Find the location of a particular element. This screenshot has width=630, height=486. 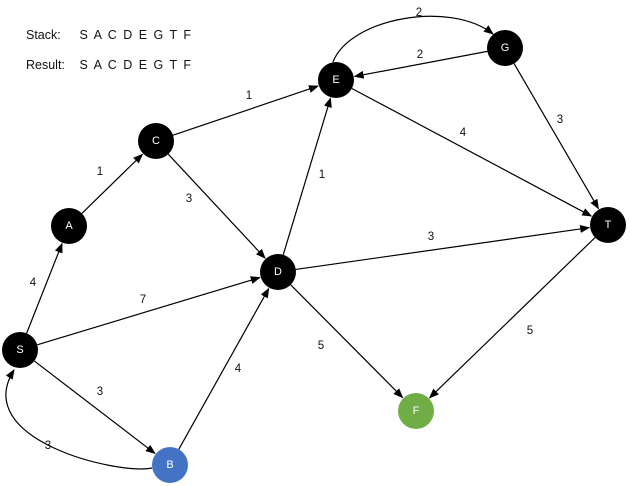

edge-d-f is located at coordinates (347, 341).